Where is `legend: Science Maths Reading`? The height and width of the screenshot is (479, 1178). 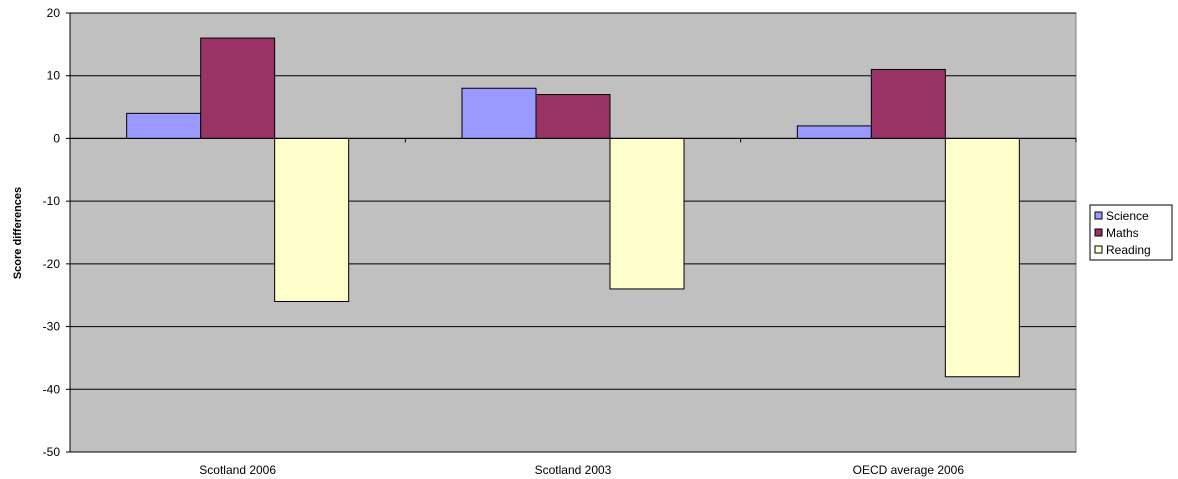 legend: Science Maths Reading is located at coordinates (1131, 232).